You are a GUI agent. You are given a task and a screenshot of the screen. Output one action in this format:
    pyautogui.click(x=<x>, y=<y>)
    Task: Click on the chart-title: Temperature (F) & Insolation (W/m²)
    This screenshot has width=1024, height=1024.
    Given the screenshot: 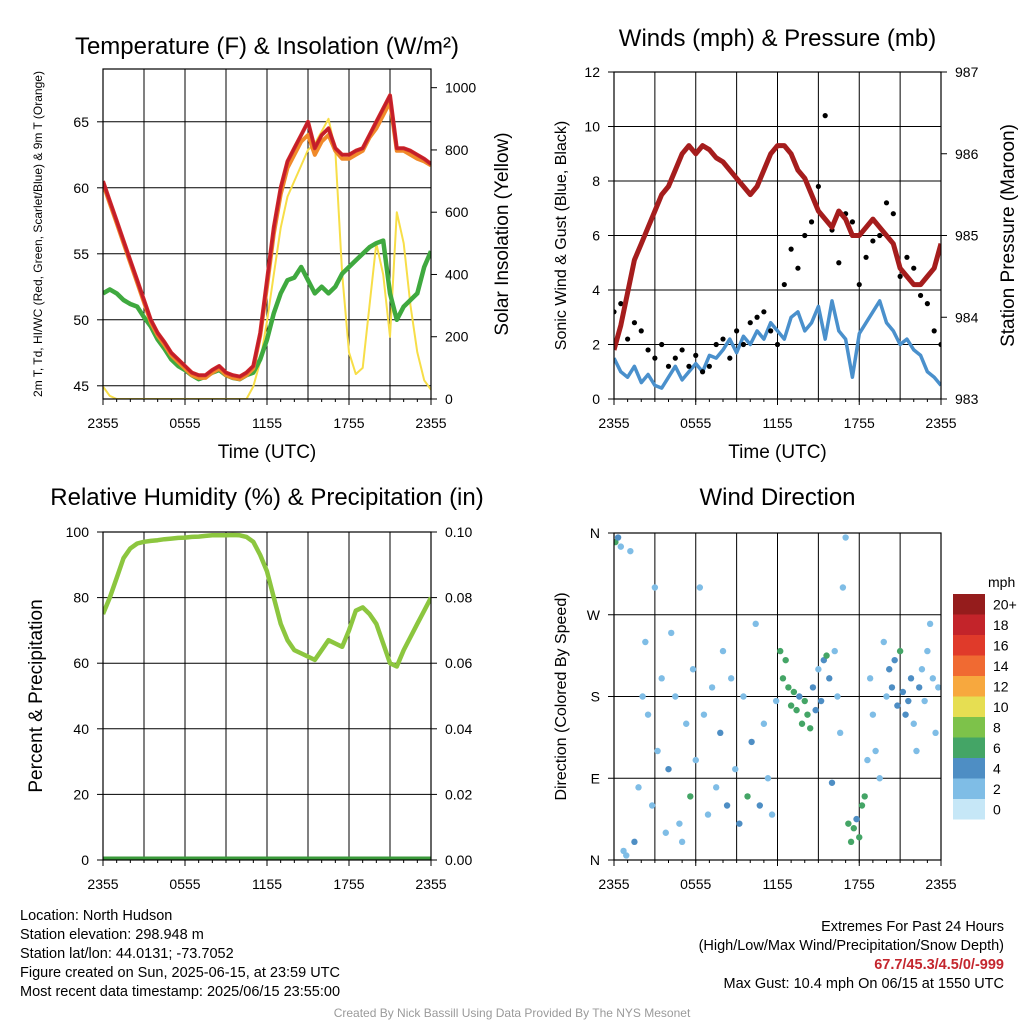 What is the action you would take?
    pyautogui.click(x=267, y=46)
    